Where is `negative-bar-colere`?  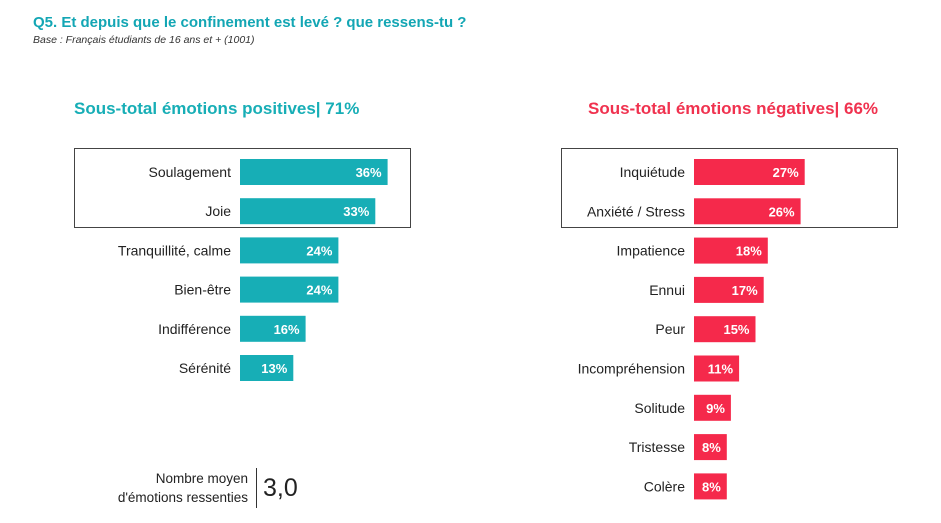
negative-bar-colere is located at coordinates (710, 486).